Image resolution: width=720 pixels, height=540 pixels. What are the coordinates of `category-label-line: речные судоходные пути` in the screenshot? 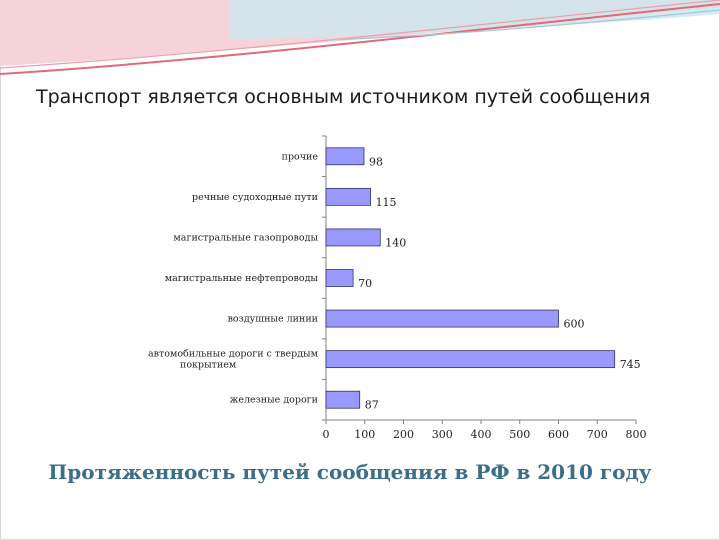 It's located at (255, 197).